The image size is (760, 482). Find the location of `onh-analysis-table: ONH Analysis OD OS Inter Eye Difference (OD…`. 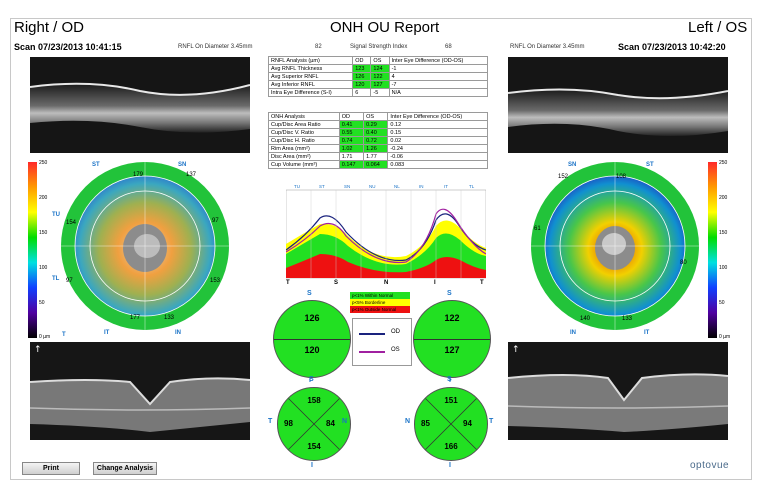

onh-analysis-table: ONH Analysis OD OS Inter Eye Difference (OD… is located at coordinates (378, 140).